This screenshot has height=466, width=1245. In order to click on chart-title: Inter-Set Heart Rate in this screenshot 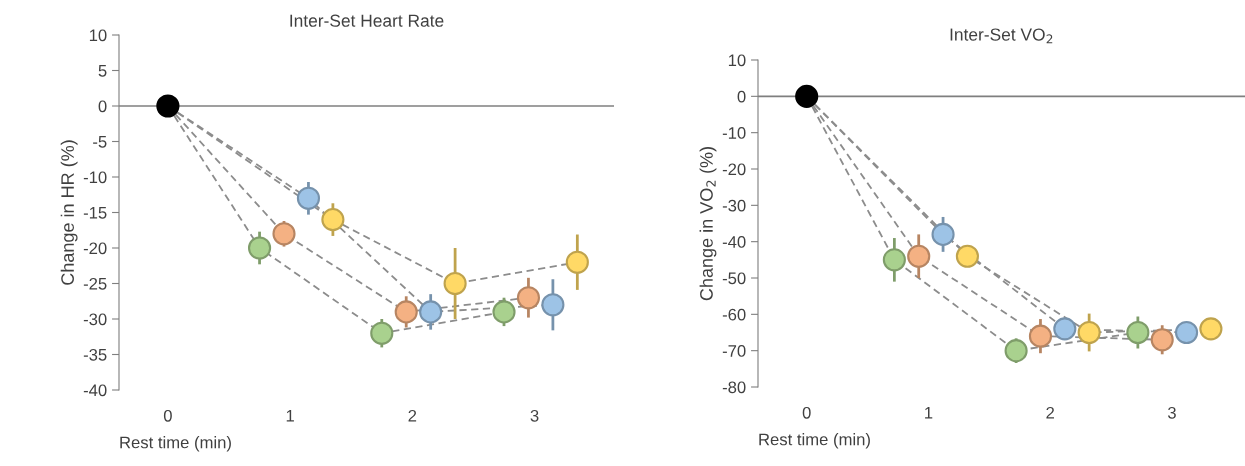, I will do `click(367, 20)`.